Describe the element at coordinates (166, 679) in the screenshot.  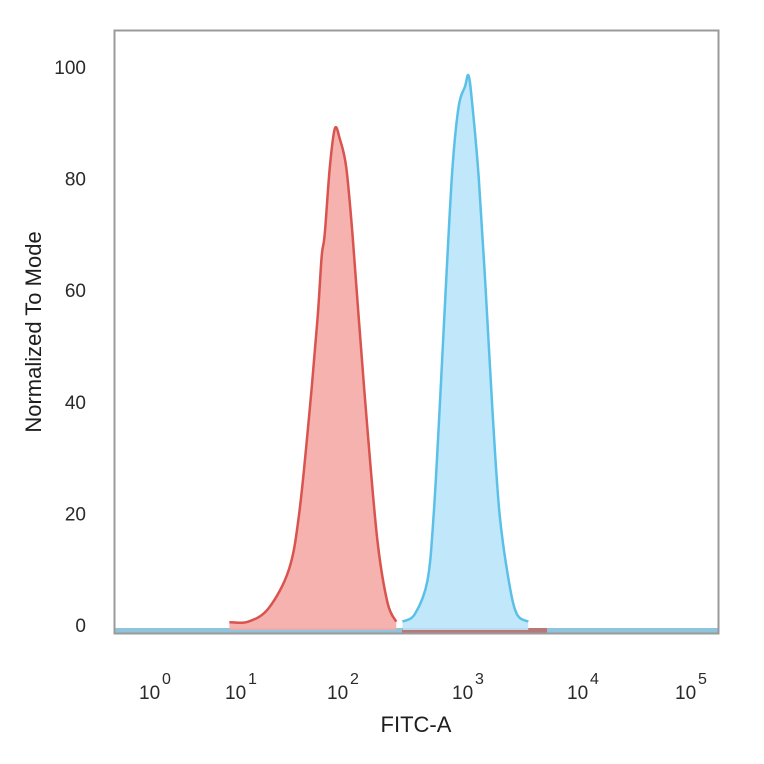
I see `svg-text: 0` at that location.